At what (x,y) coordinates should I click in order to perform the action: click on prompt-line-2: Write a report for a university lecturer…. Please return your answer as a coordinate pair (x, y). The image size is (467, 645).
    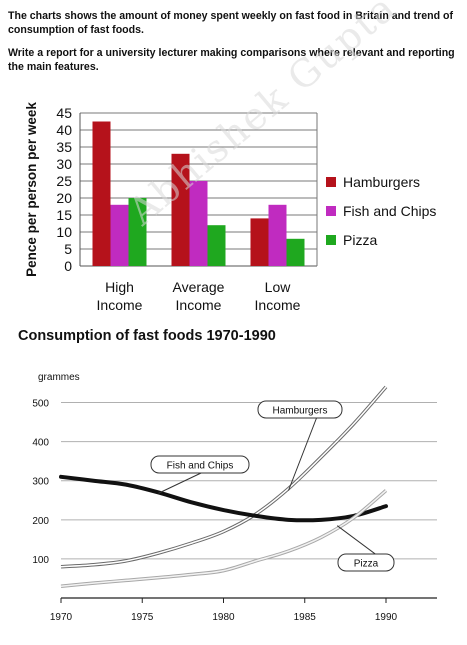
    Looking at the image, I should click on (231, 60).